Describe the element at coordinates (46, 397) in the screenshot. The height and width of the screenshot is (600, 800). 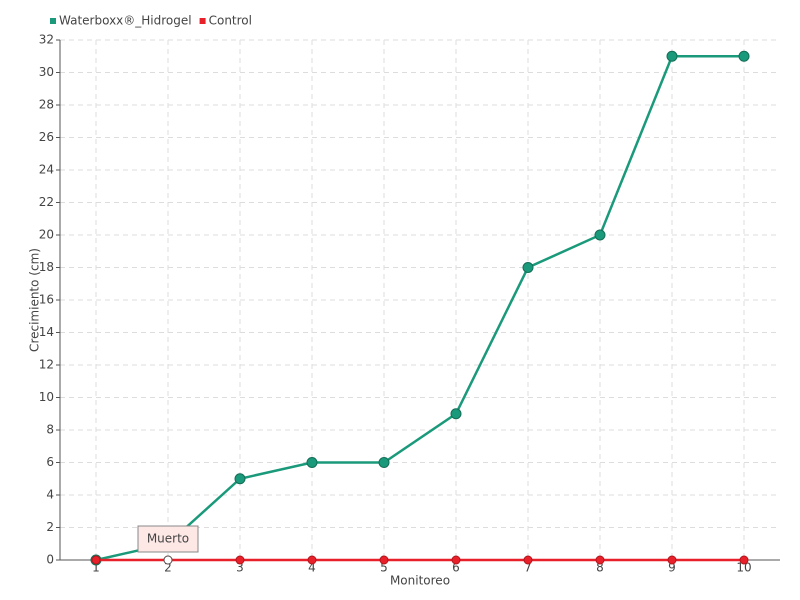
I see `y-tick-label: 10` at that location.